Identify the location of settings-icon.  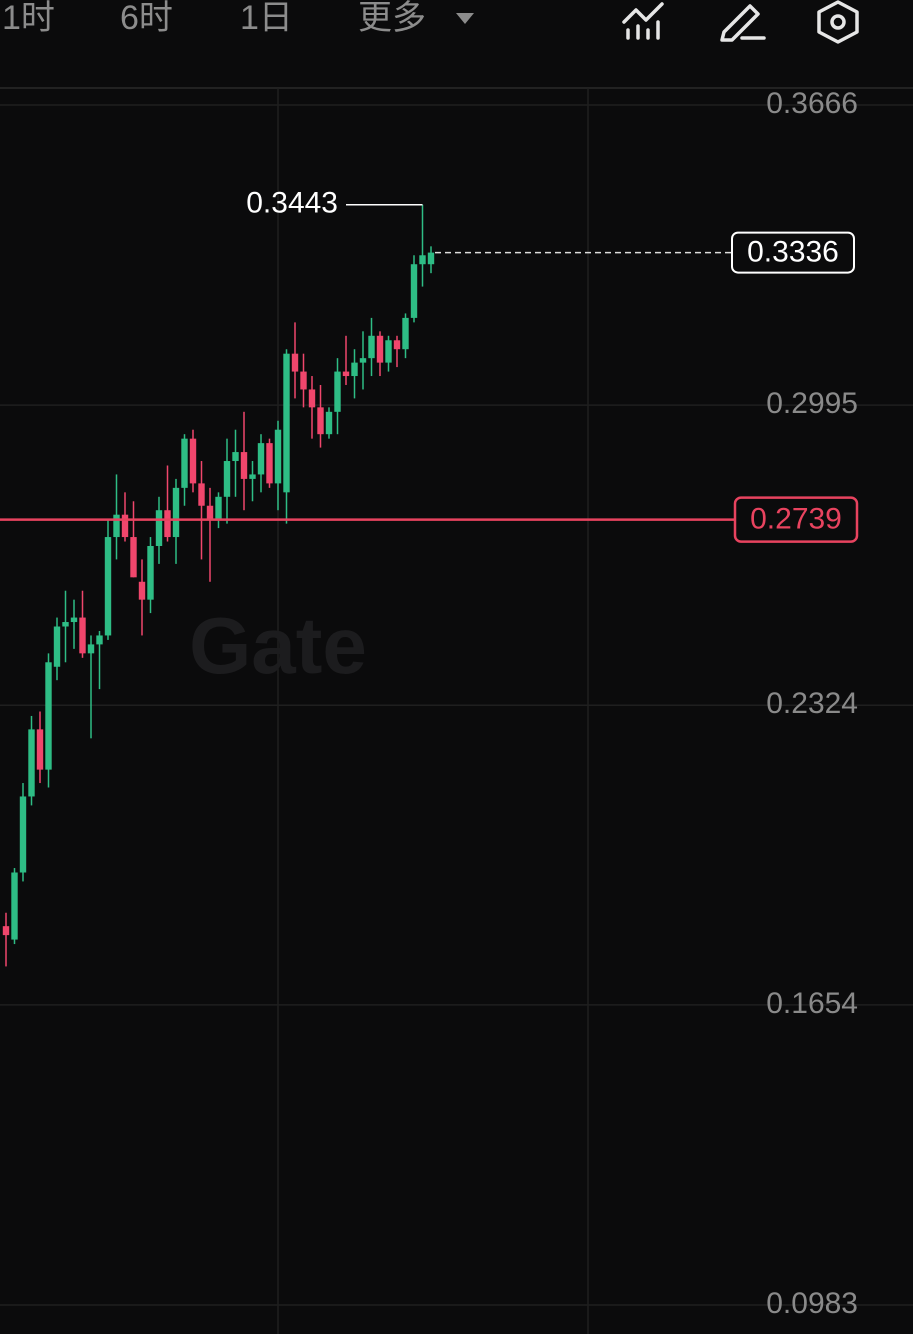
(838, 22).